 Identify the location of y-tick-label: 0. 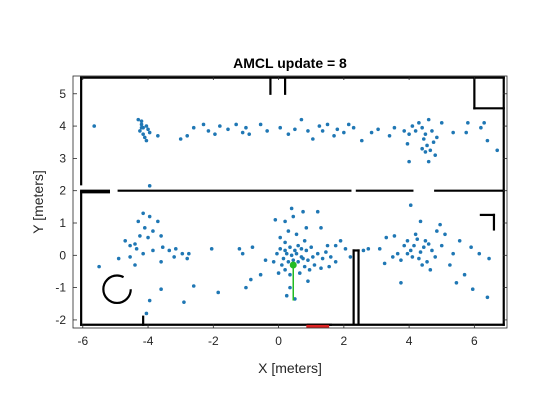
(62, 255).